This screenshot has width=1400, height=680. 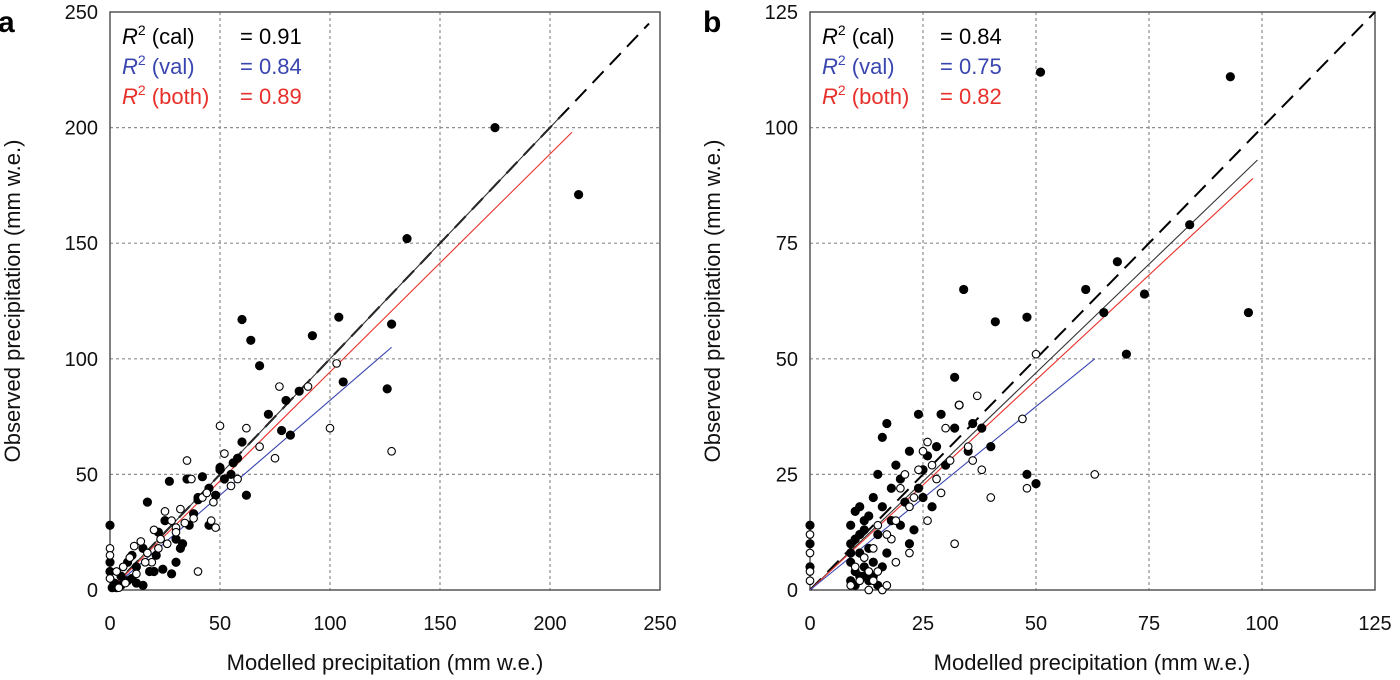 What do you see at coordinates (712, 301) in the screenshot?
I see `panel-b-y-axis-label: Observed precipitation (mm w.e.)` at bounding box center [712, 301].